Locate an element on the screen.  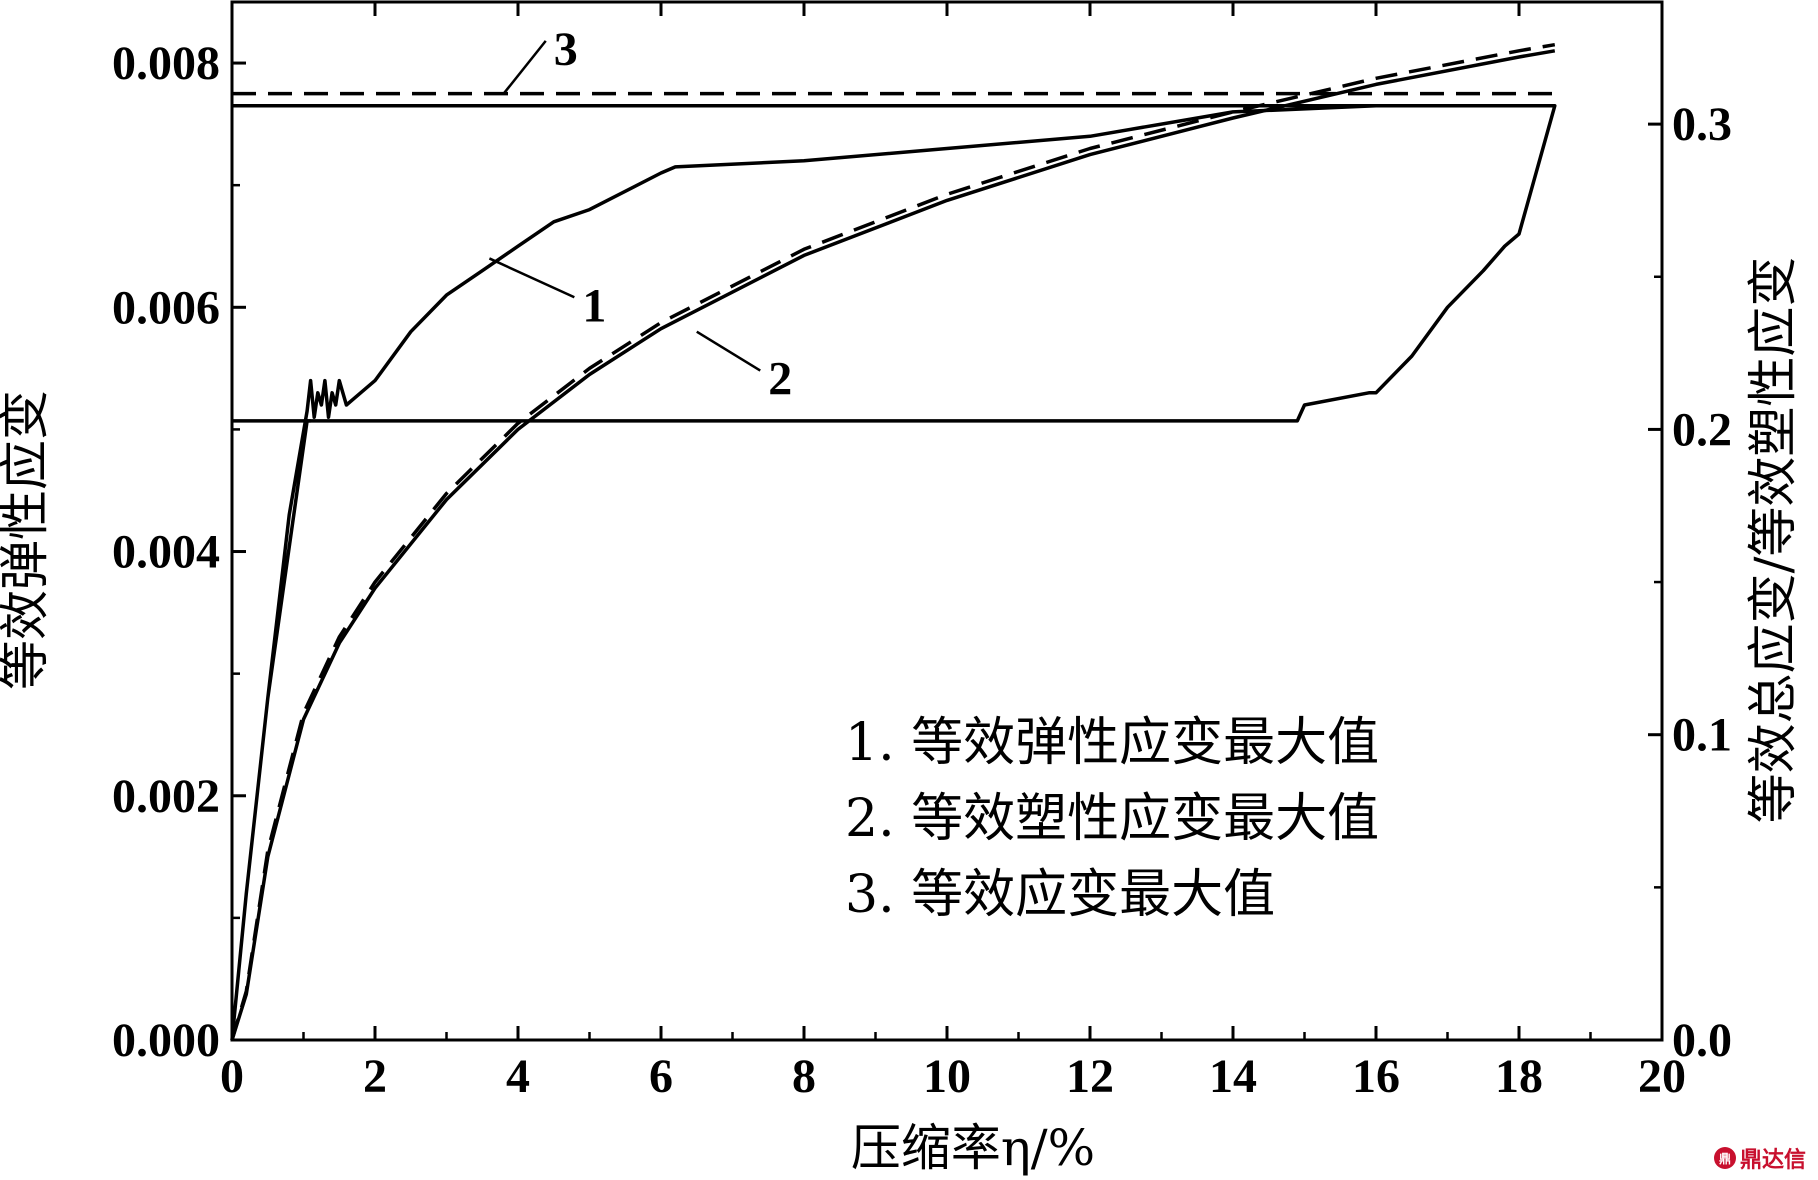
y-right-axis-title: 等效总应变/等效塑性应变 is located at coordinates (1773, 540).